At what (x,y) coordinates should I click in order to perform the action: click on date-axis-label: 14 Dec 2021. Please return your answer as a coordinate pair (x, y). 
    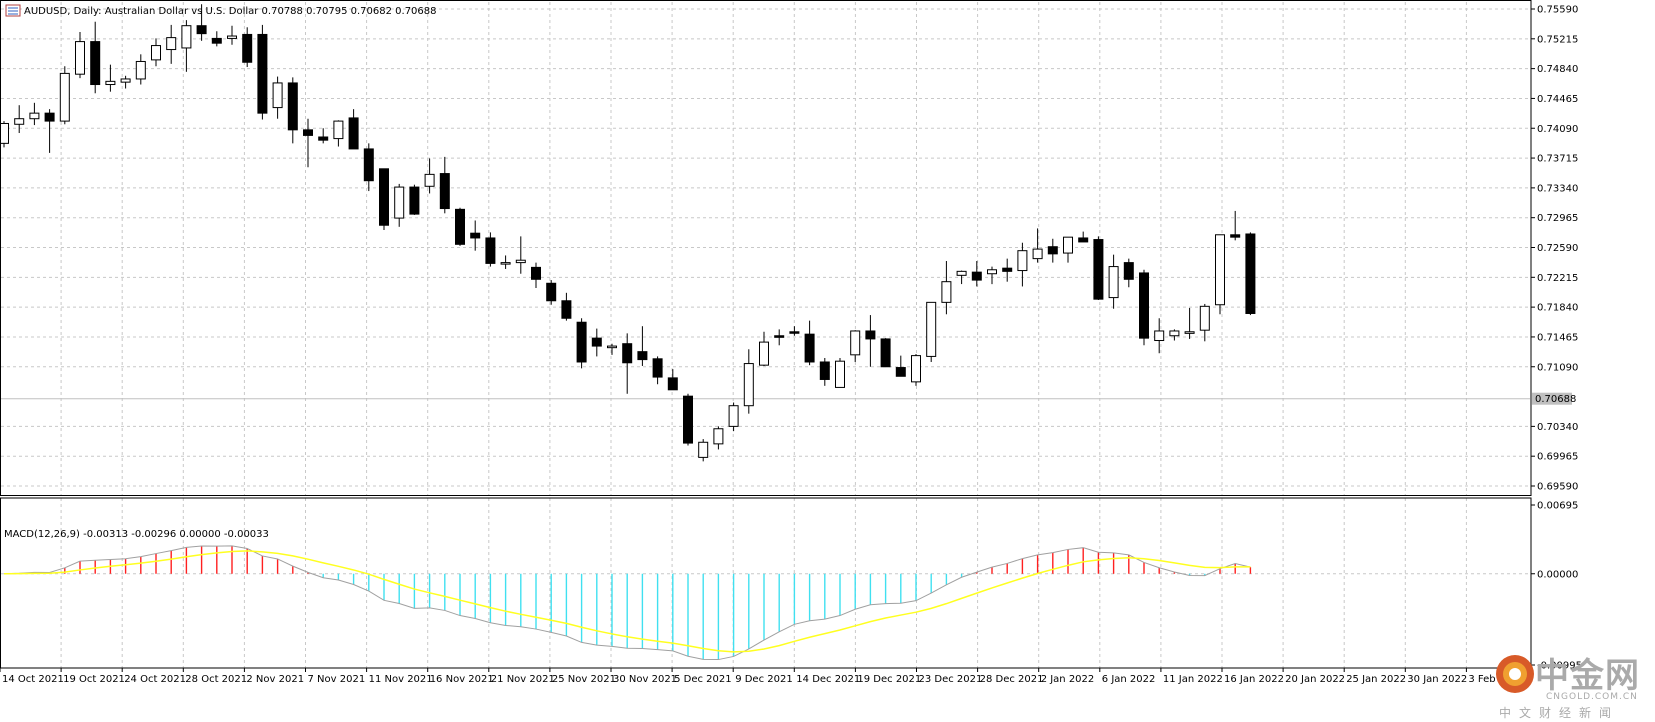
    Looking at the image, I should click on (828, 679).